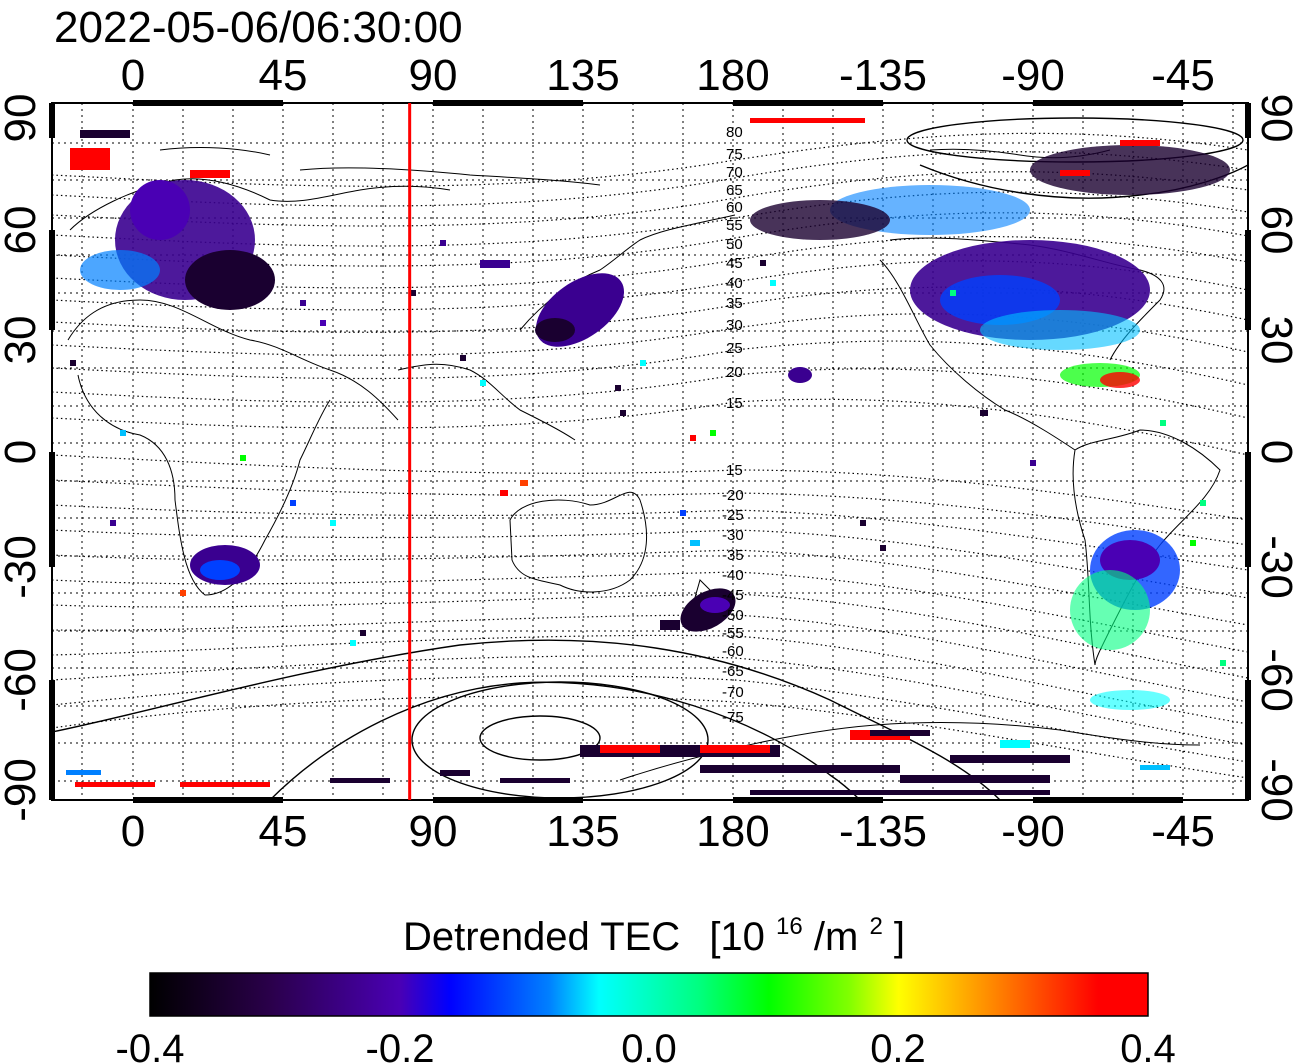 The image size is (1296, 1064). I want to click on contour-label: -75, so click(733, 717).